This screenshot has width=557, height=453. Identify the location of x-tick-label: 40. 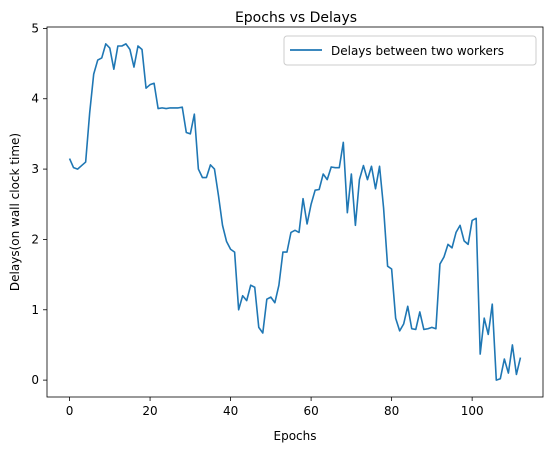
(230, 411).